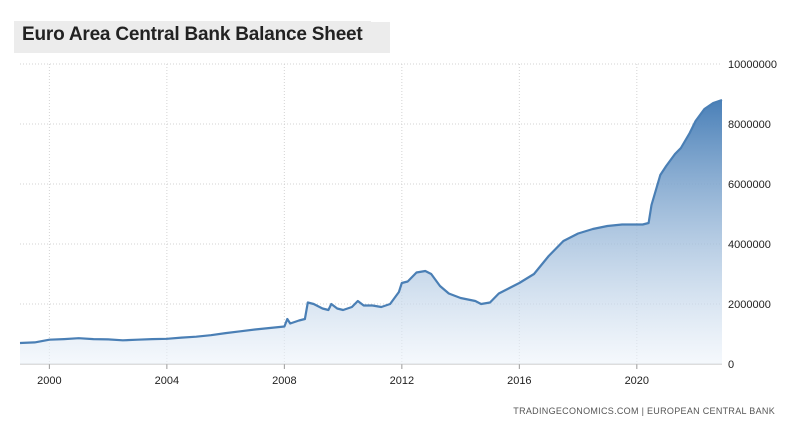  Describe the element at coordinates (402, 381) in the screenshot. I see `x-tick-label: 2012` at that location.